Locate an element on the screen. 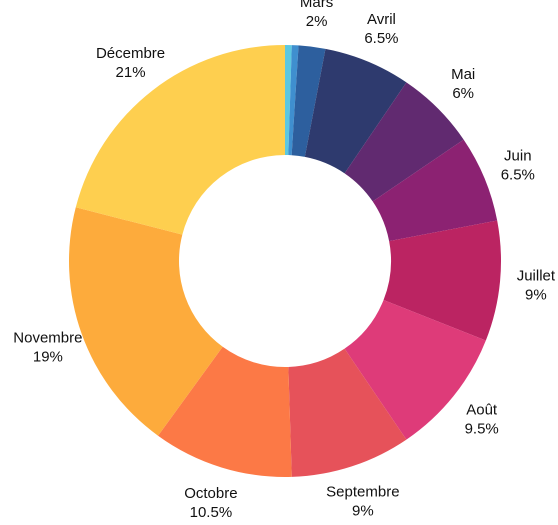  slice-janvier is located at coordinates (288, 100).